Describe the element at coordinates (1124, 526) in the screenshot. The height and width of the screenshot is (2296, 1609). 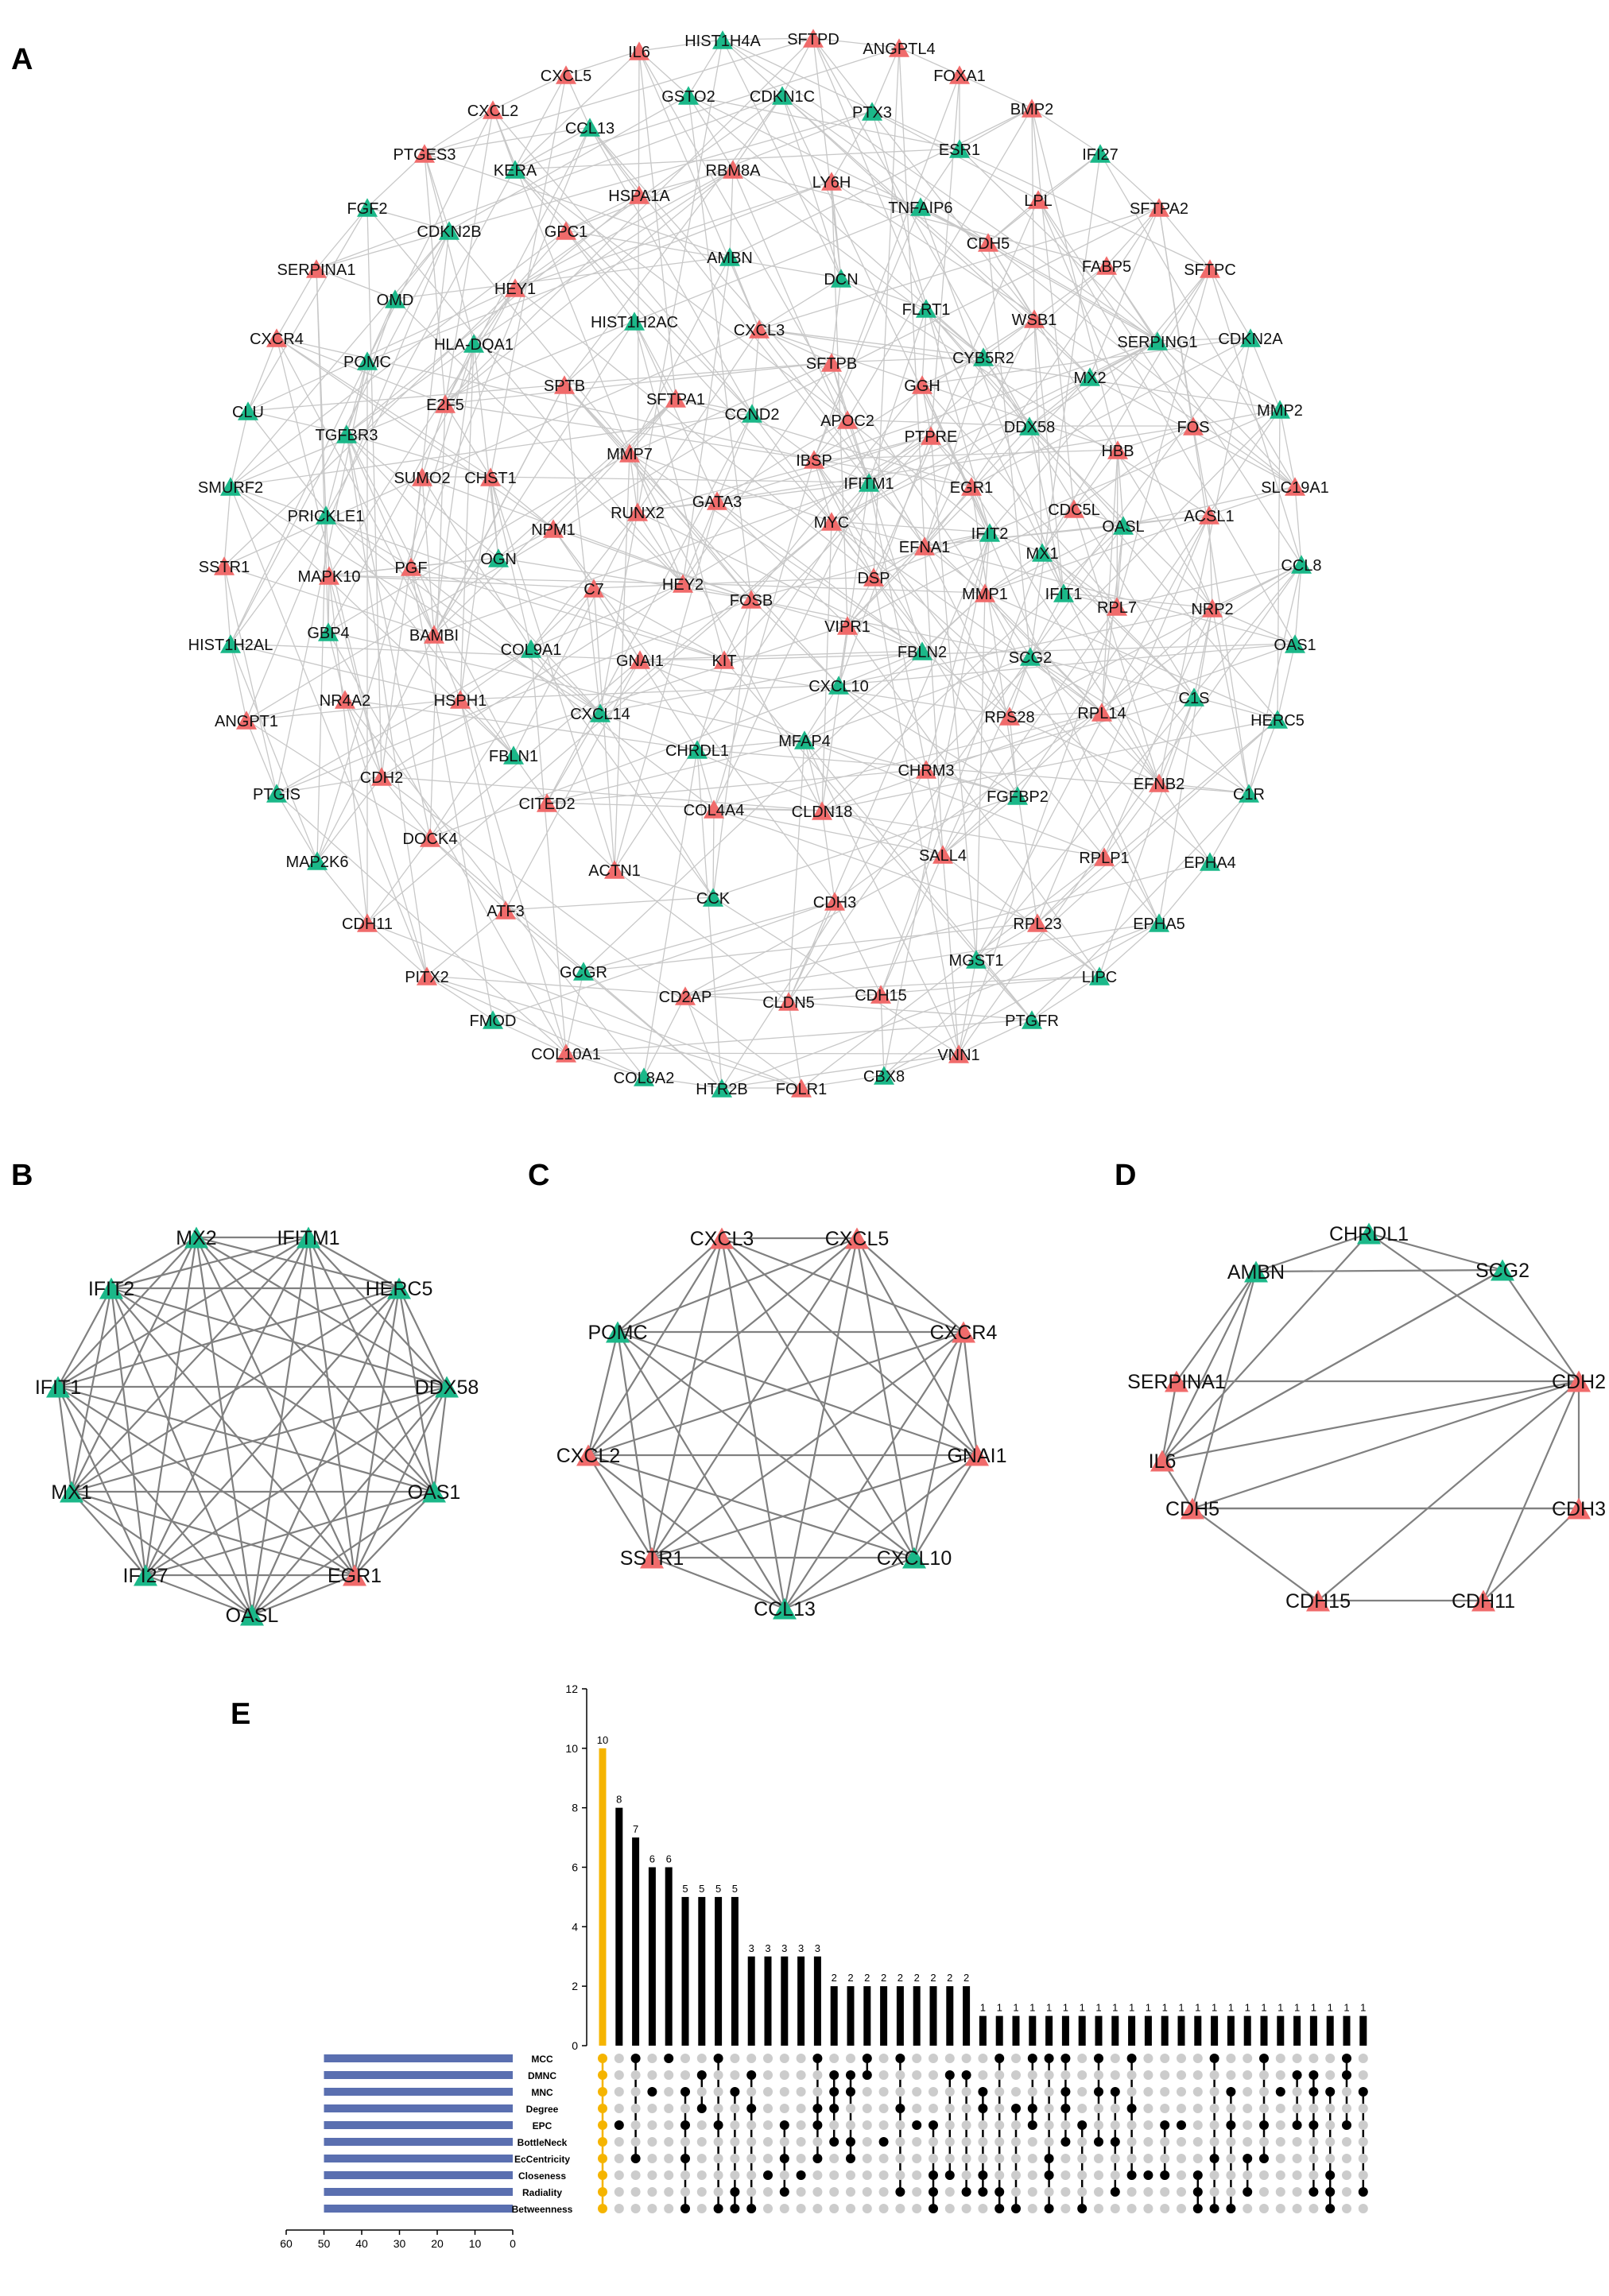
I see `gene-node: OASL` at that location.